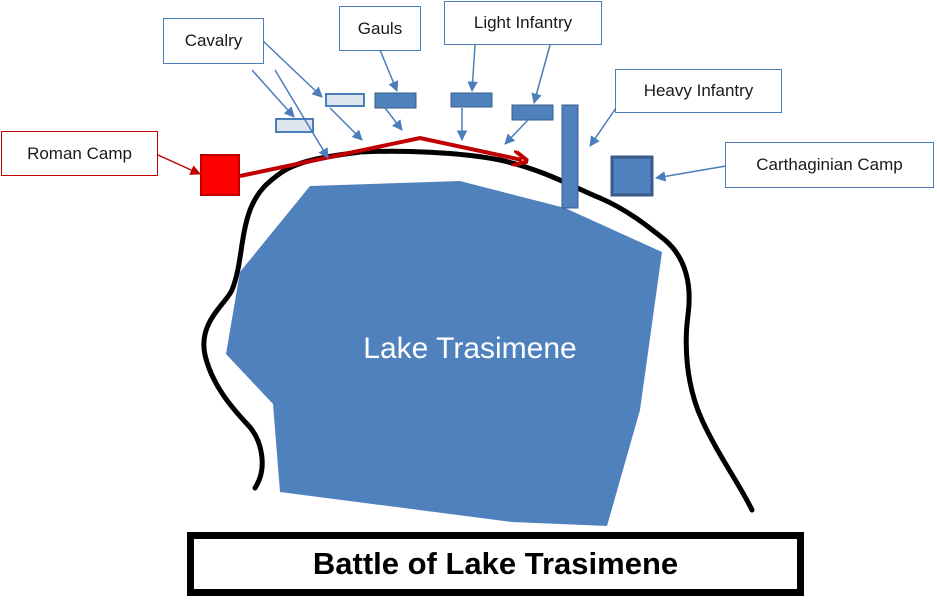 Image resolution: width=937 pixels, height=601 pixels. I want to click on roman-camp-marker, so click(220, 175).